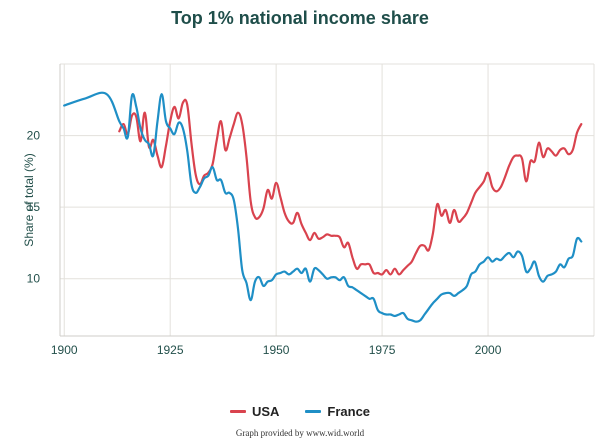 The height and width of the screenshot is (442, 600). I want to click on credit-text: Graph provided by www.wid.world, so click(300, 433).